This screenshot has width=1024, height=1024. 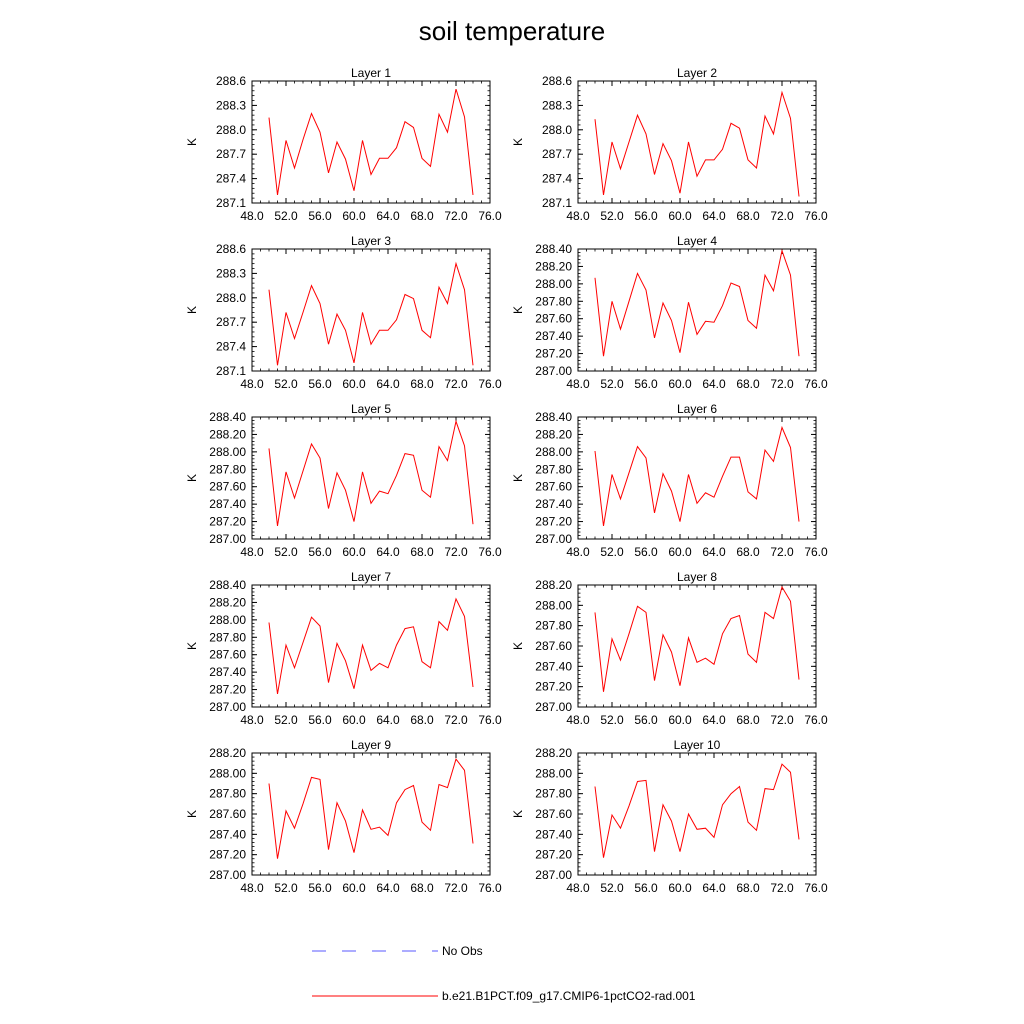 I want to click on panel-title: Layer 5, so click(x=371, y=409).